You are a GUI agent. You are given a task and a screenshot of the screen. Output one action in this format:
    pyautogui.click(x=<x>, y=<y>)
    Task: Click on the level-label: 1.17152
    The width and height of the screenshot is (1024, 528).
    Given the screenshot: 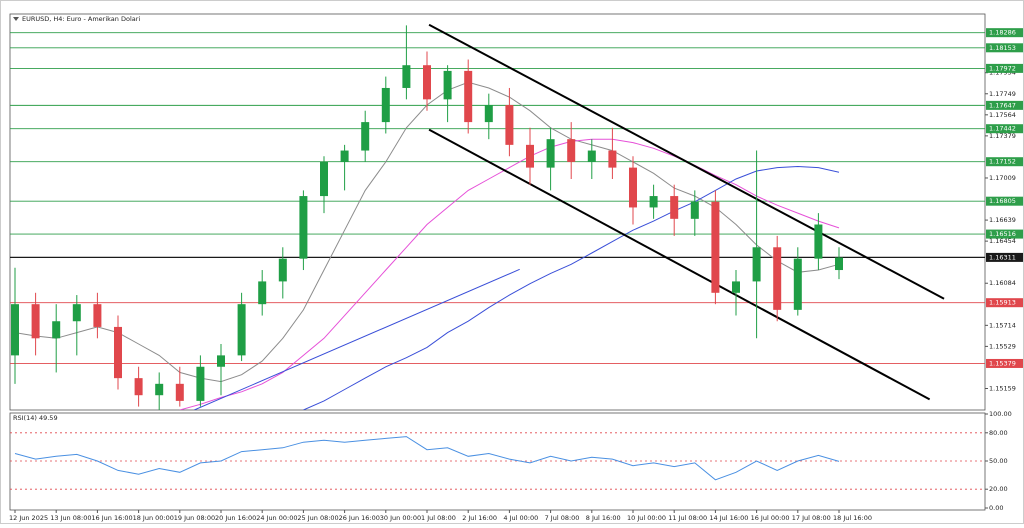 What is the action you would take?
    pyautogui.click(x=1002, y=162)
    